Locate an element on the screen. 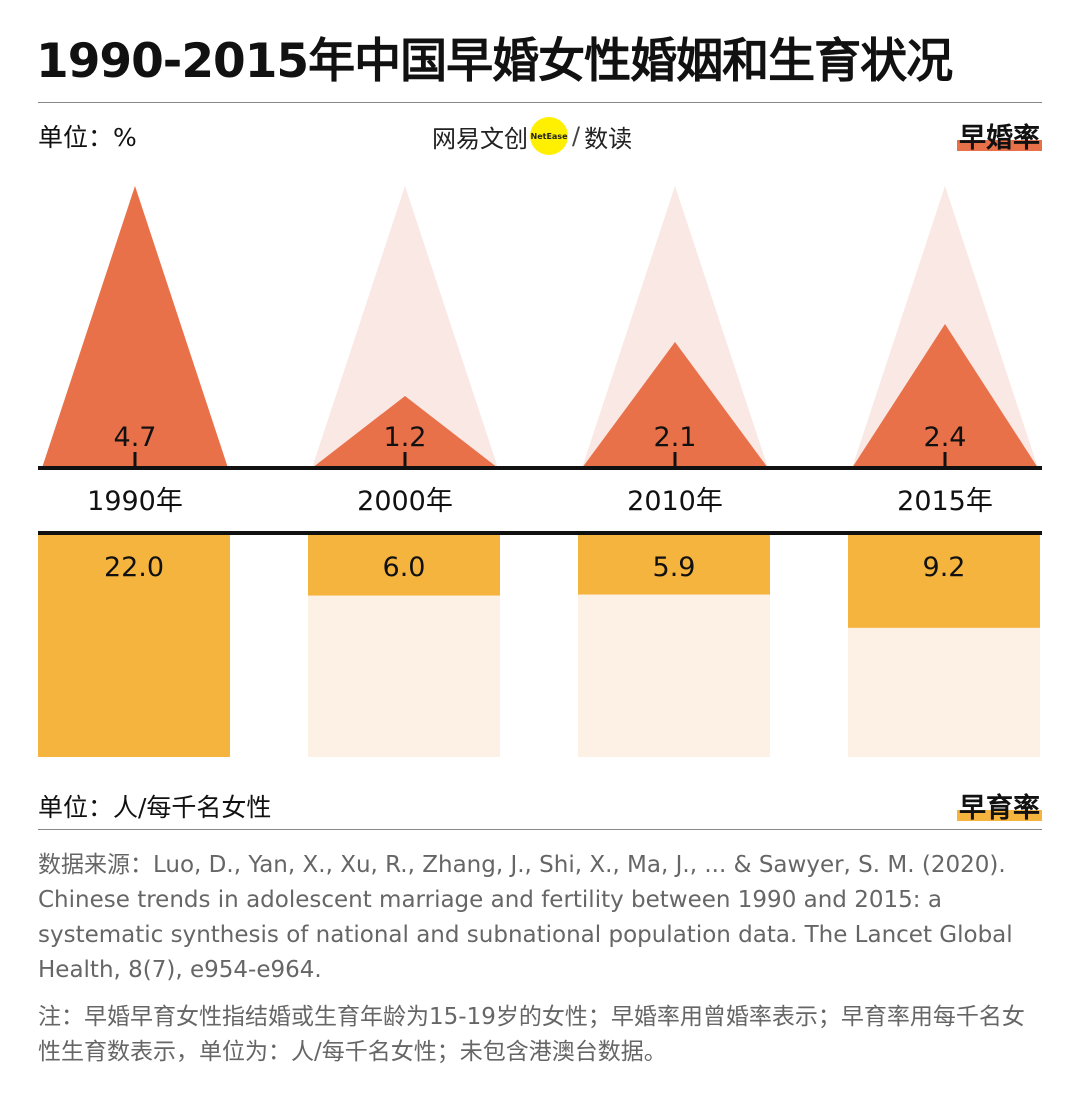 This screenshot has height=1096, width=1080. x-tick-label: 1990年 is located at coordinates (135, 501).